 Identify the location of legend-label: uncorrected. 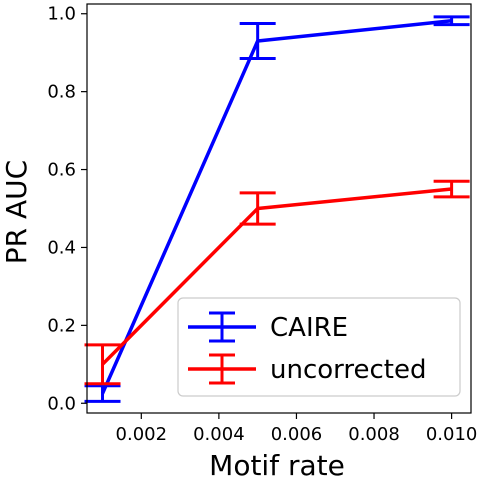
(348, 370).